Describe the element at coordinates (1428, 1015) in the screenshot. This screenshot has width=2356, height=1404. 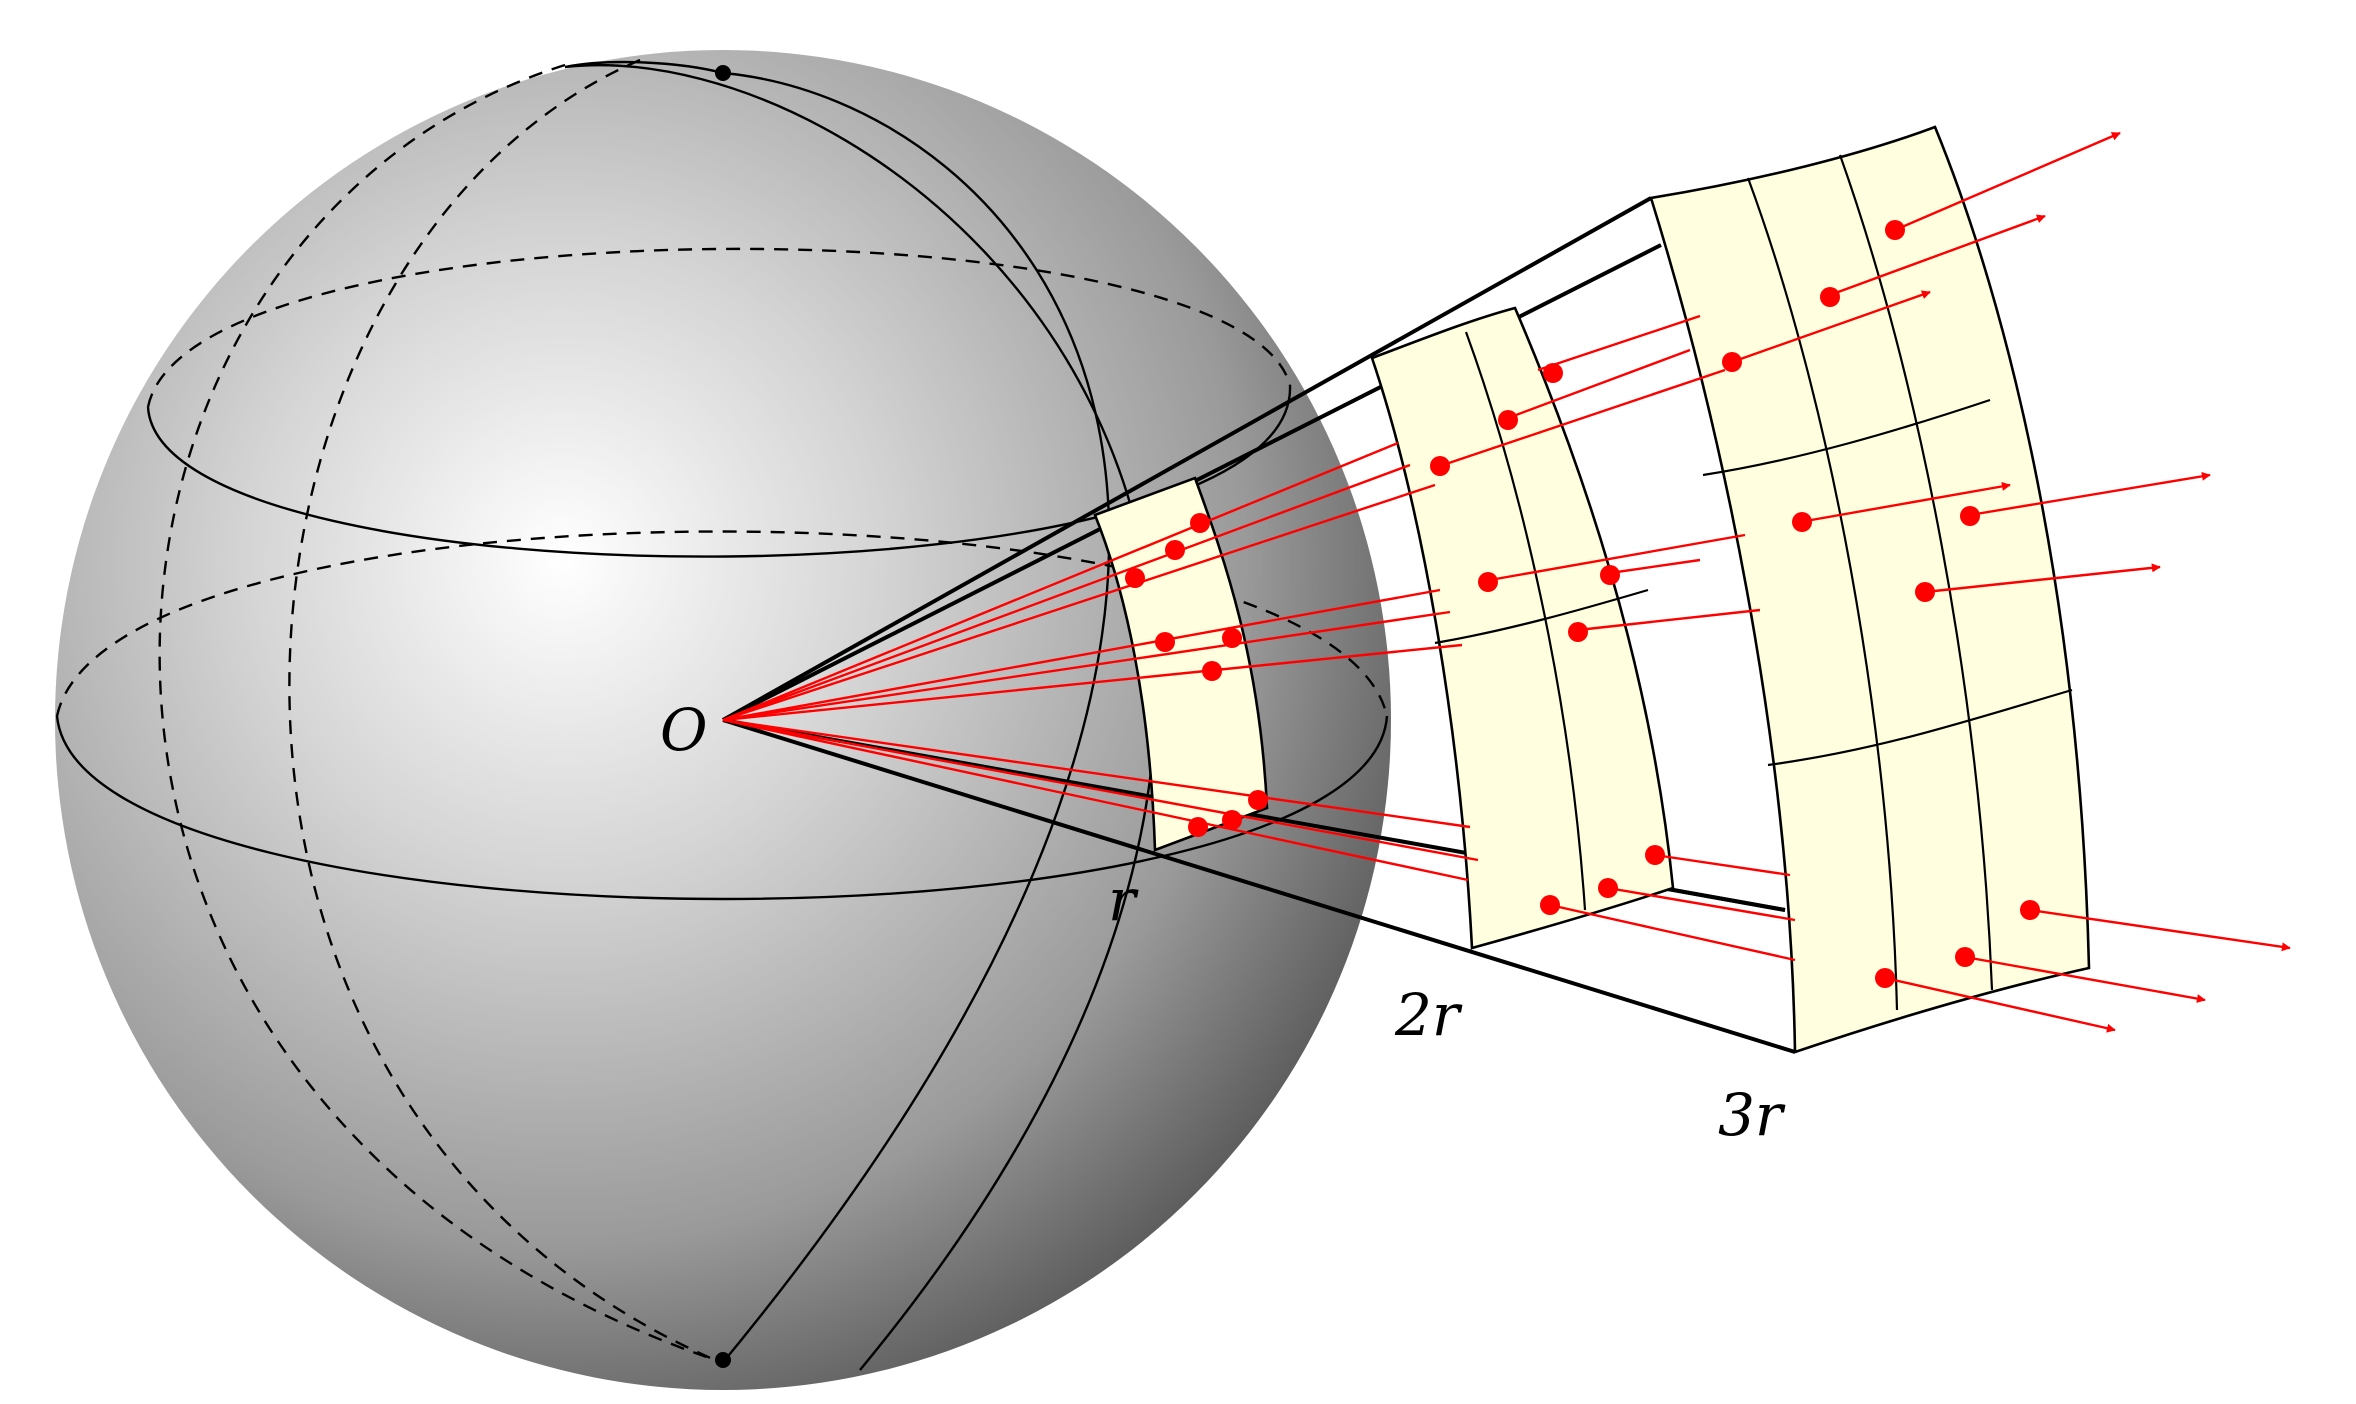
I see `label-2r: 2r` at that location.